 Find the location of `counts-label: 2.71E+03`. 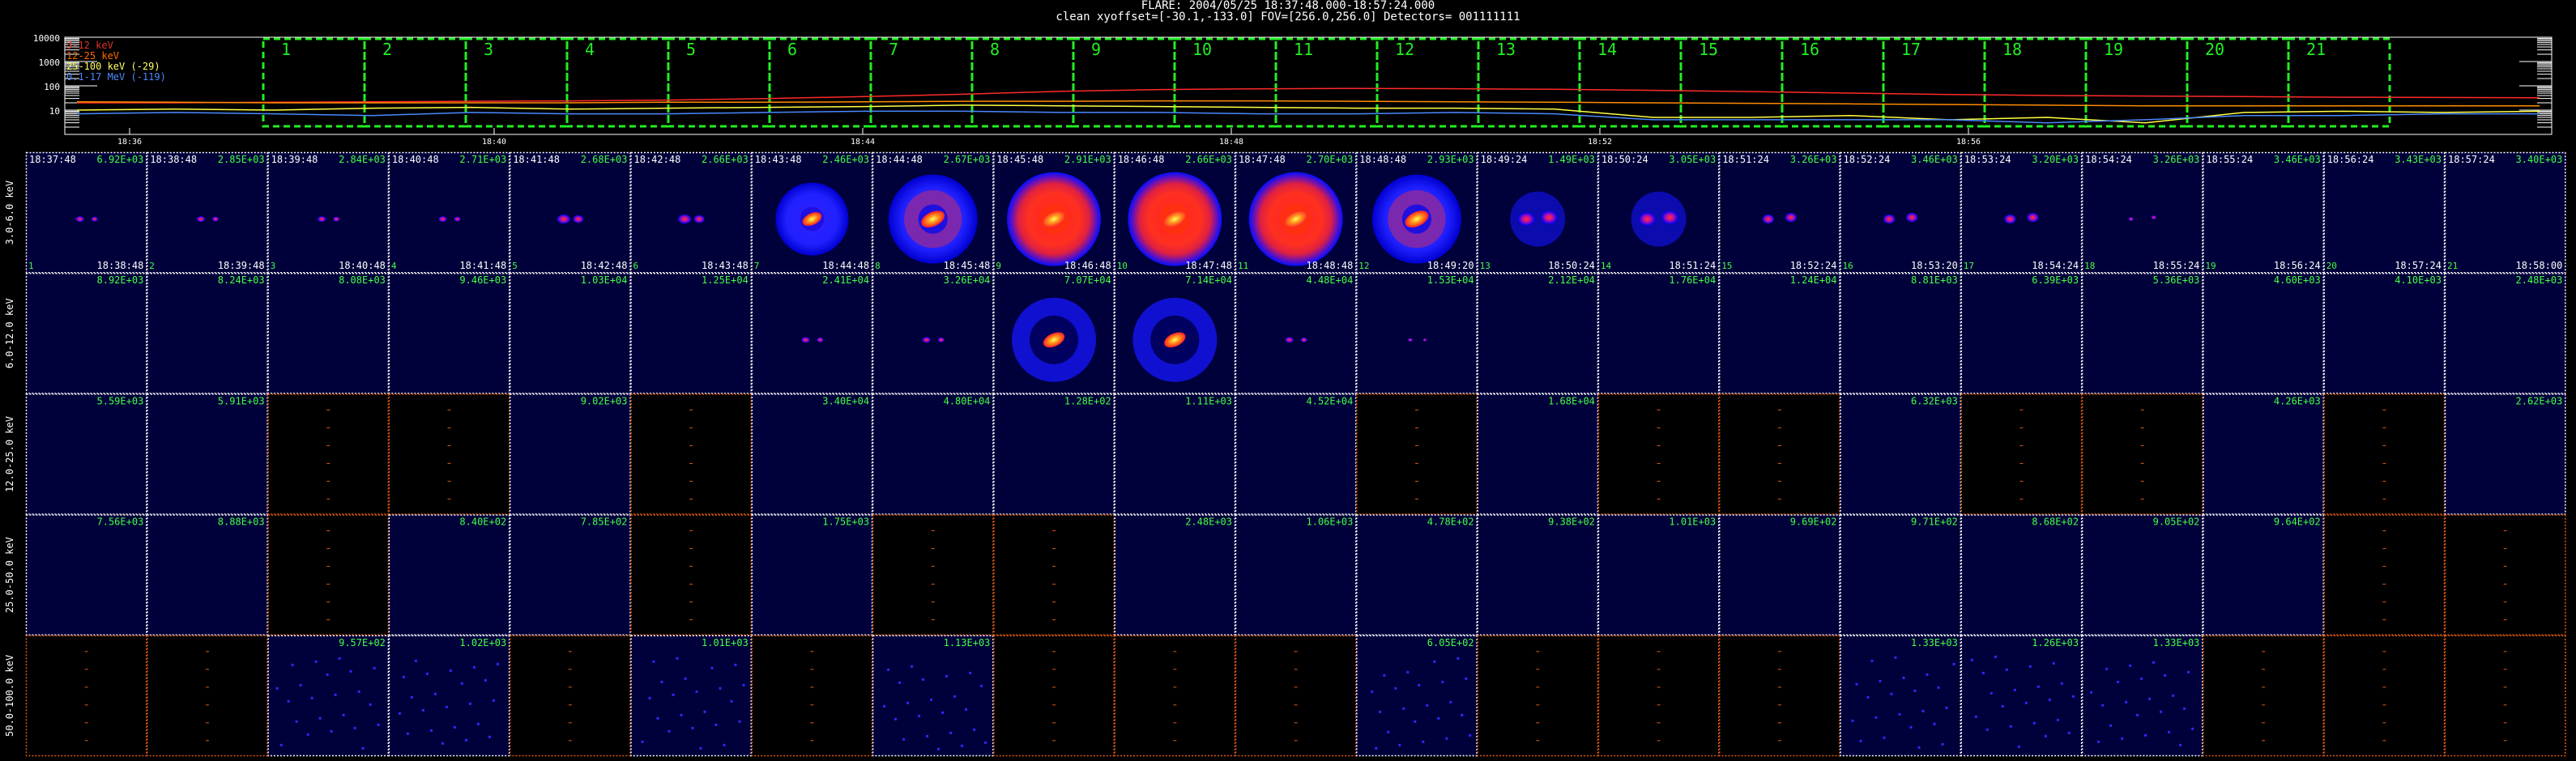

counts-label: 2.71E+03 is located at coordinates (483, 159).